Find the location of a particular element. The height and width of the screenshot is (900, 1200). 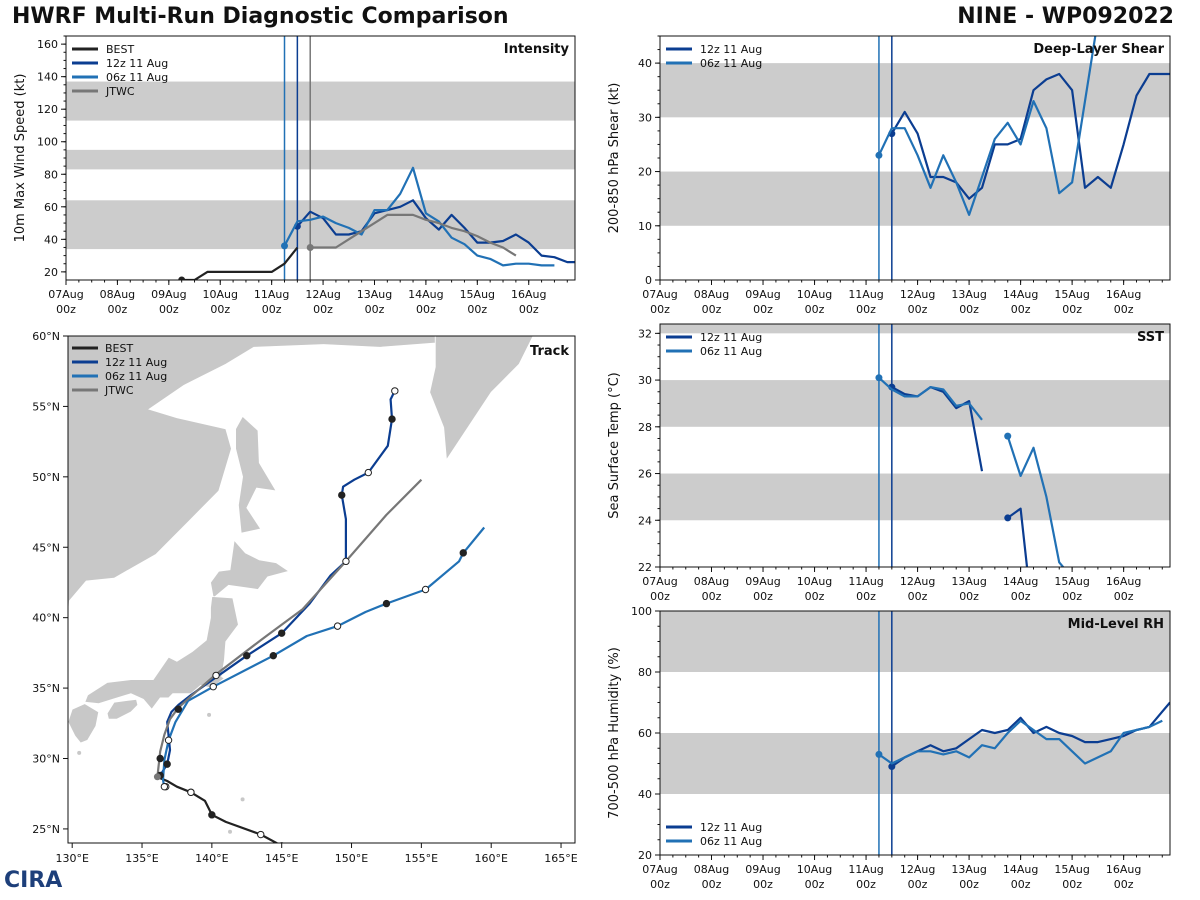

axes-frame is located at coordinates (915, 445).